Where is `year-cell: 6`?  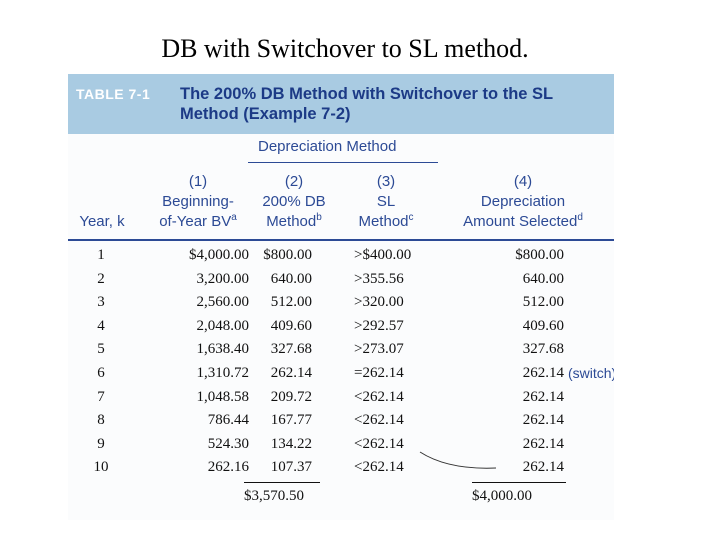 year-cell: 6 is located at coordinates (101, 373).